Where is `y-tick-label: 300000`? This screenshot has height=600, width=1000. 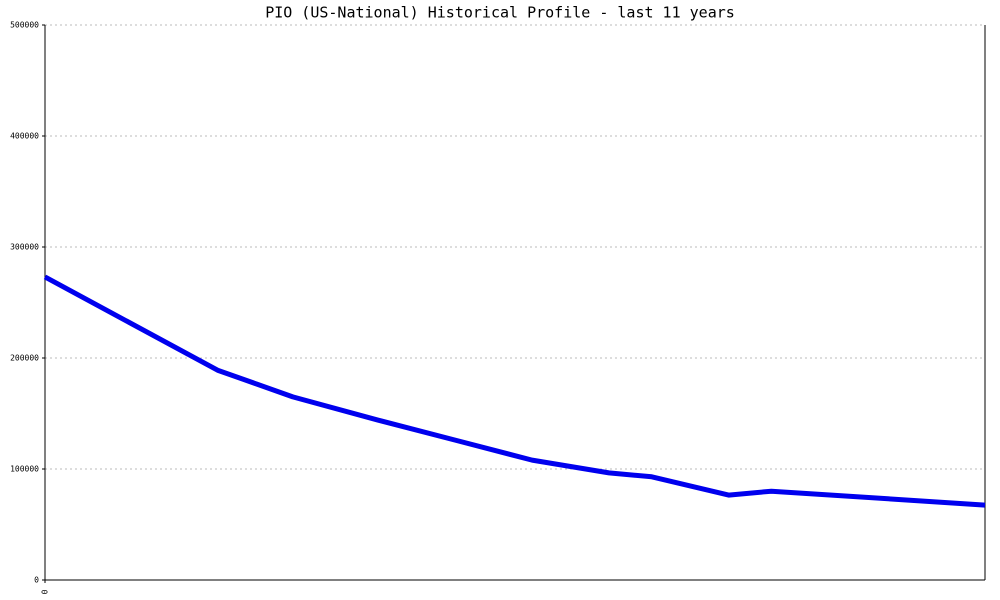 y-tick-label: 300000 is located at coordinates (24, 247).